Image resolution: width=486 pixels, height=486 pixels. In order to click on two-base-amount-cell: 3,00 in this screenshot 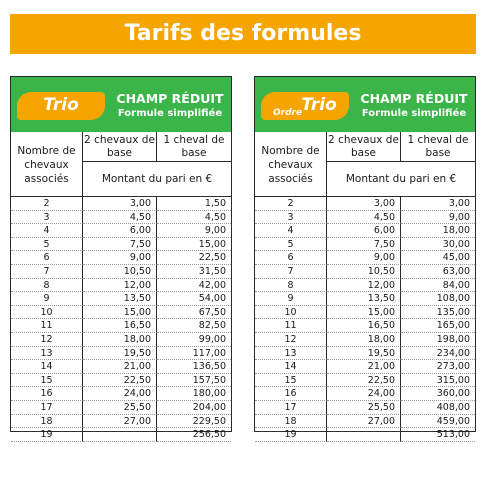, I will do `click(364, 204)`.